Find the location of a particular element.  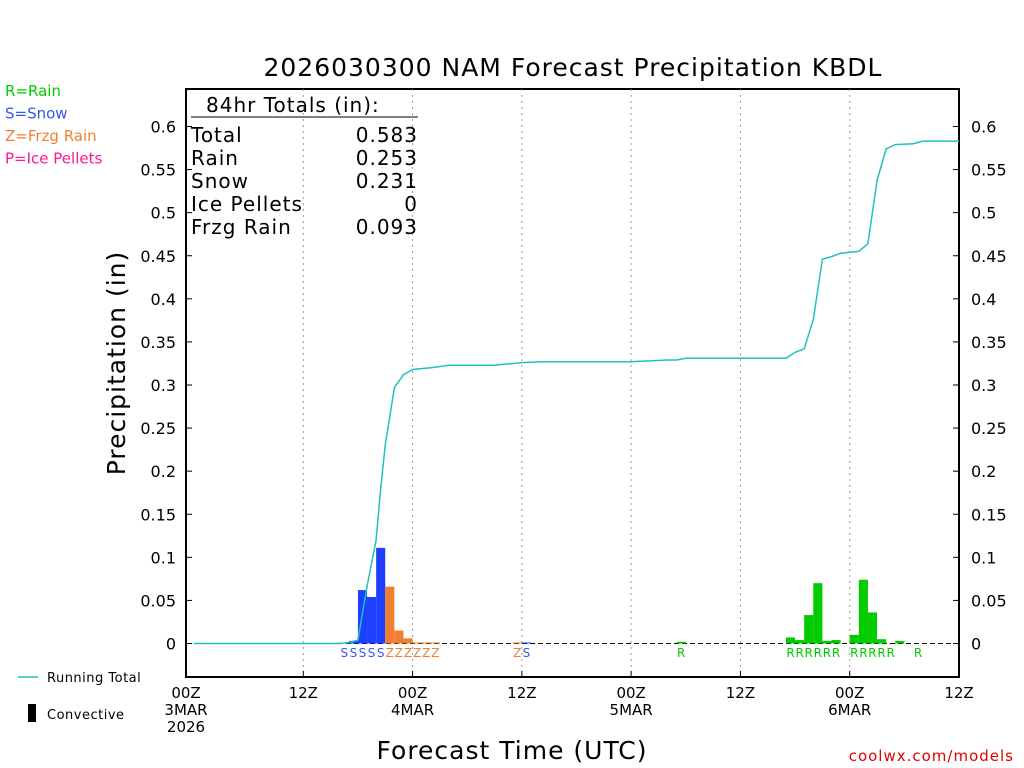

x-tick-label: 4MAR is located at coordinates (412, 710).